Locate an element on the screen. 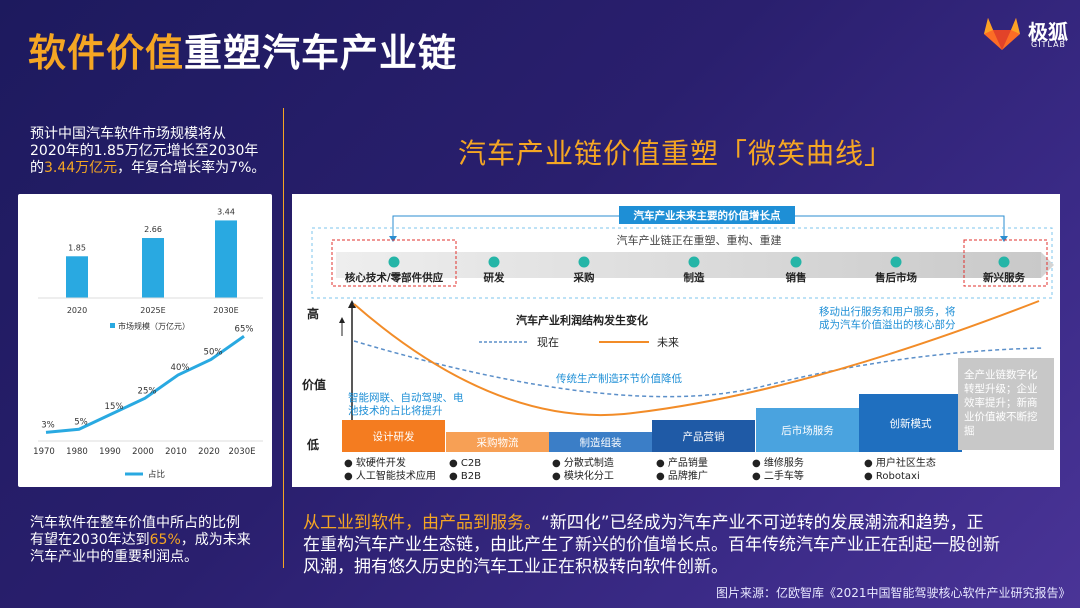 The image size is (1080, 608). curve-now is located at coordinates (699, 369).